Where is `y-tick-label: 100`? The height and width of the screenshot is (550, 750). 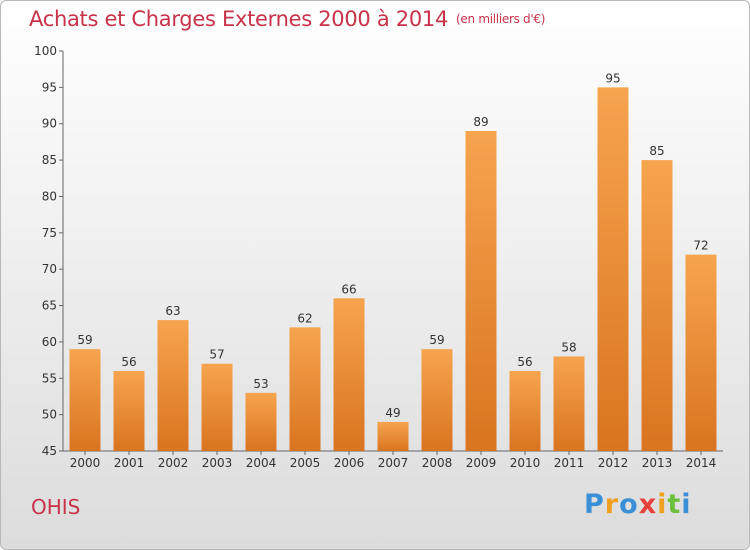 y-tick-label: 100 is located at coordinates (45, 51).